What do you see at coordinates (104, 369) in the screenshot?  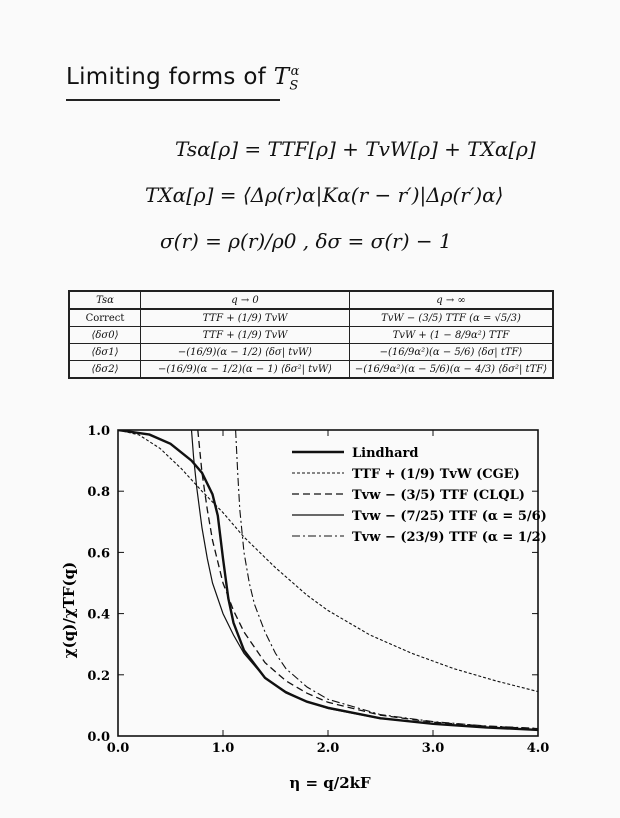 I see `table-cell: ⟨δσ2⟩` at bounding box center [104, 369].